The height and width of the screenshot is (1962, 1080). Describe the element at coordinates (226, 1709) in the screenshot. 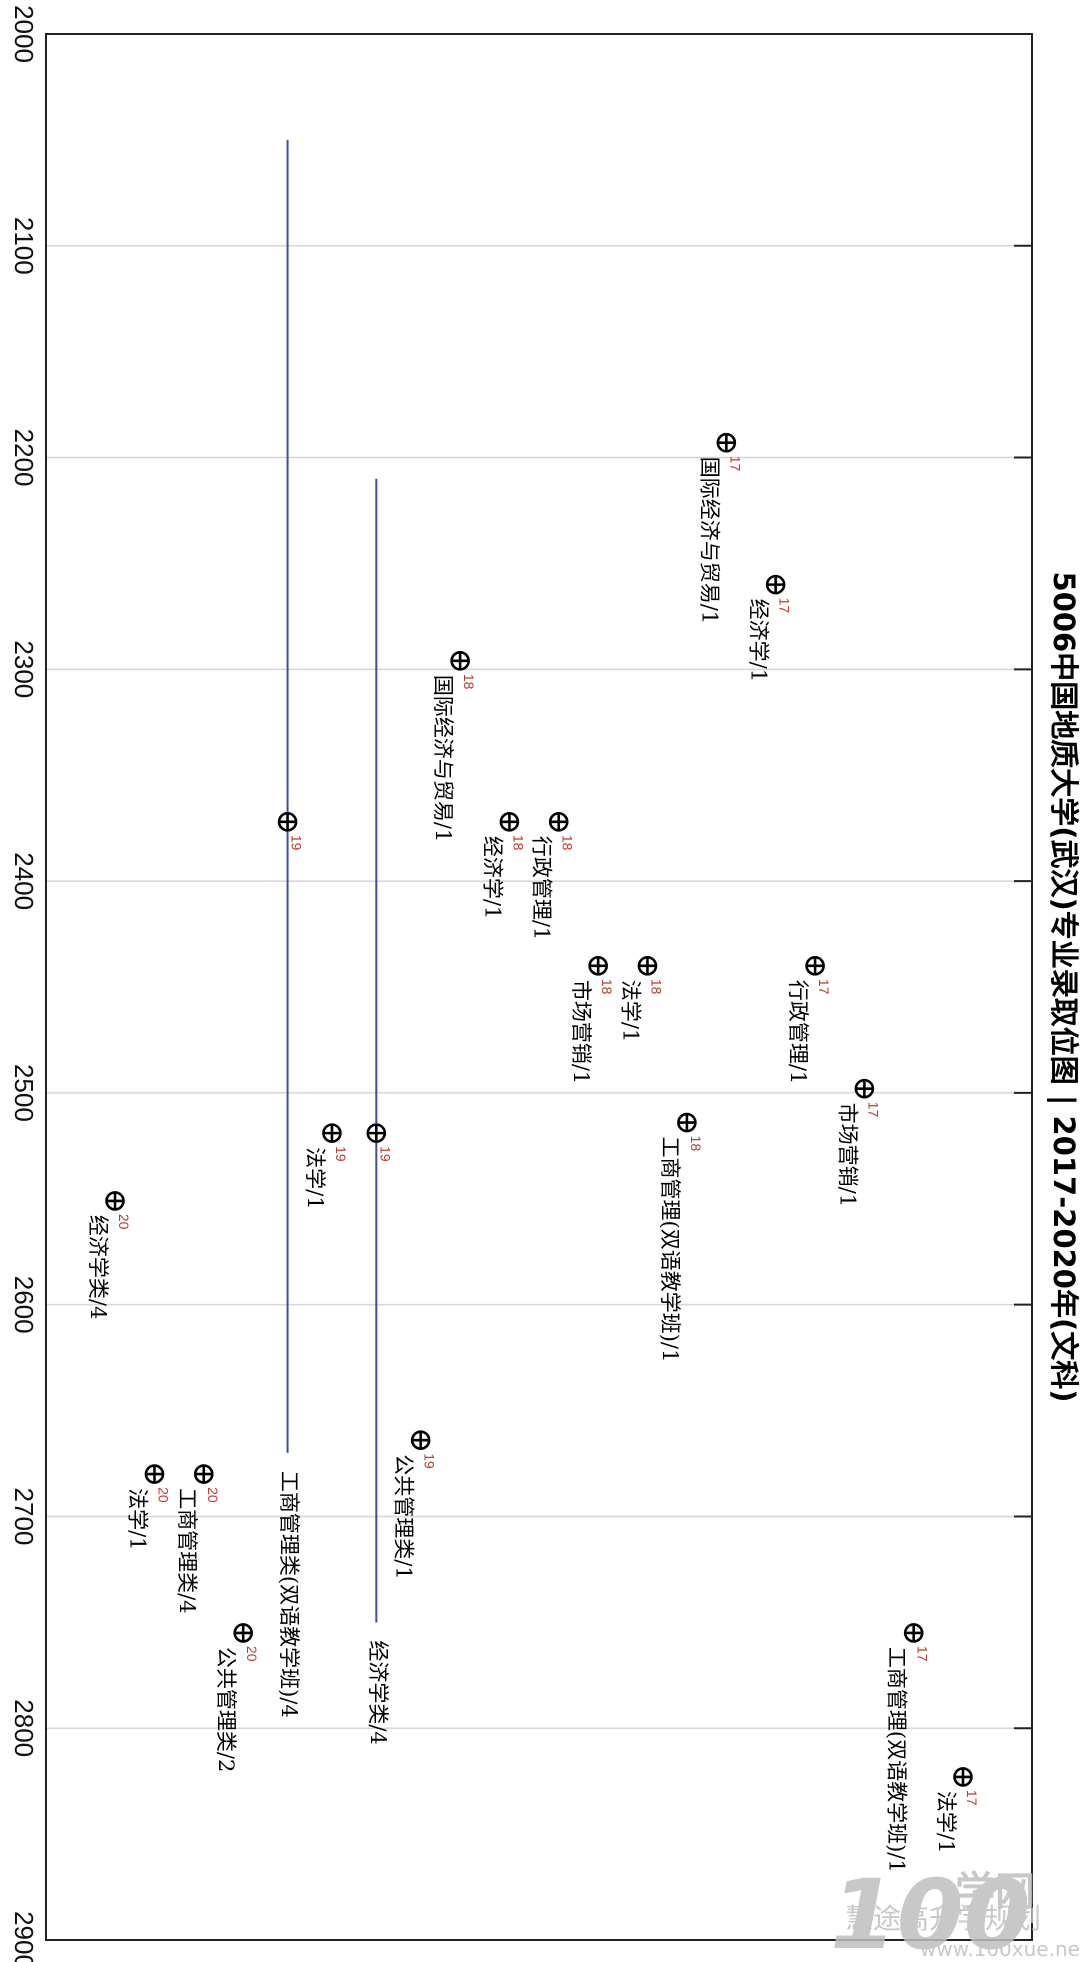

I see `program-label: 公共管理类/2` at that location.